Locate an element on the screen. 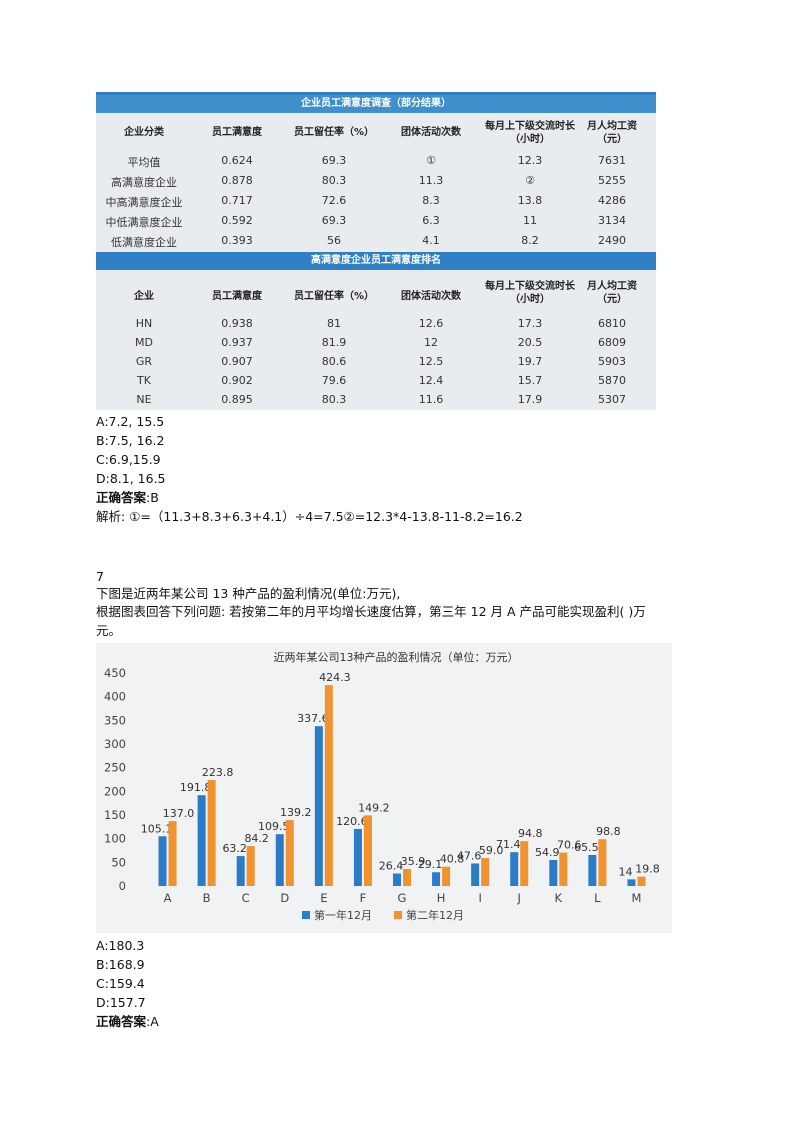 This screenshot has width=800, height=1132. data-label: 84.2 is located at coordinates (256, 838).